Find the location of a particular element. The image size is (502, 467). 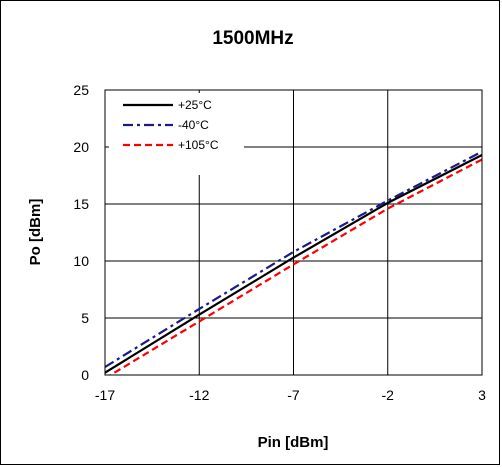

y-axis-label: Po [dBm] is located at coordinates (35, 232).